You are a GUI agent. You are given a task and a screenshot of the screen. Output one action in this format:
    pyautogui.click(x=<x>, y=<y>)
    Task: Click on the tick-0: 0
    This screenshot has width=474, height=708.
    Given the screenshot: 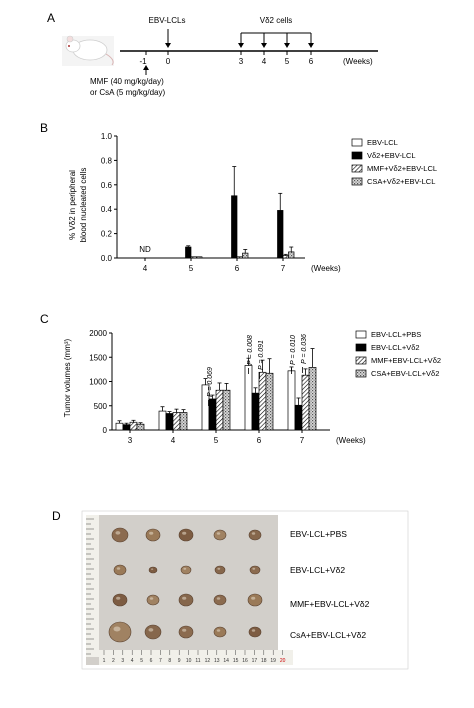 What is the action you would take?
    pyautogui.click(x=168, y=61)
    